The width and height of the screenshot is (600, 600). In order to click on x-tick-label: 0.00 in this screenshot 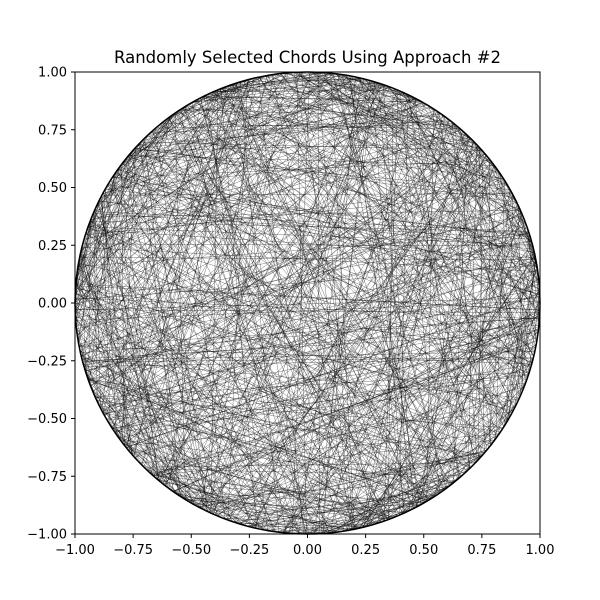, I will do `click(307, 550)`.